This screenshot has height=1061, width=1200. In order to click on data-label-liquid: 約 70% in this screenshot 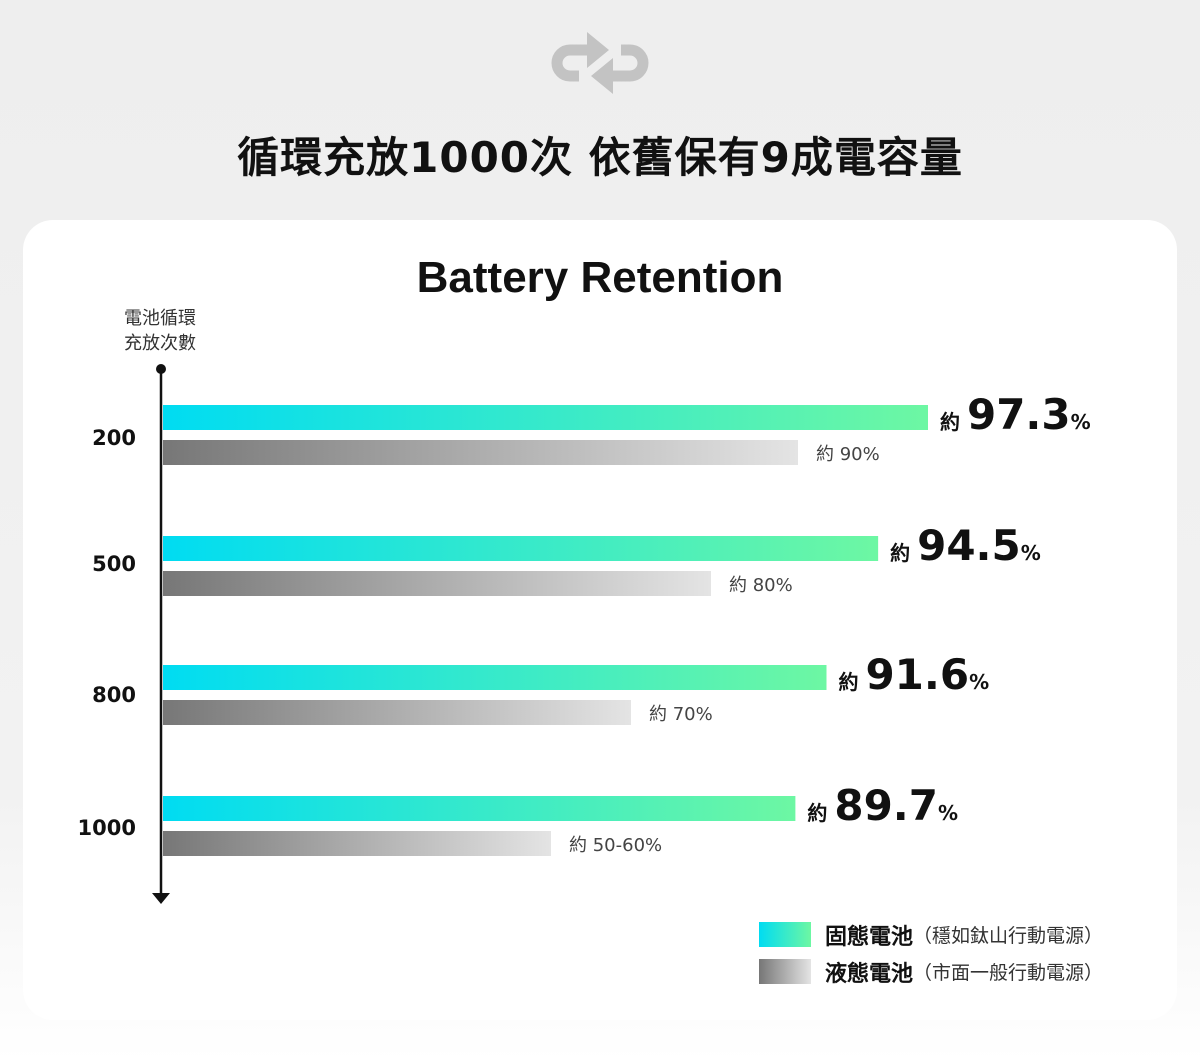, I will do `click(681, 714)`.